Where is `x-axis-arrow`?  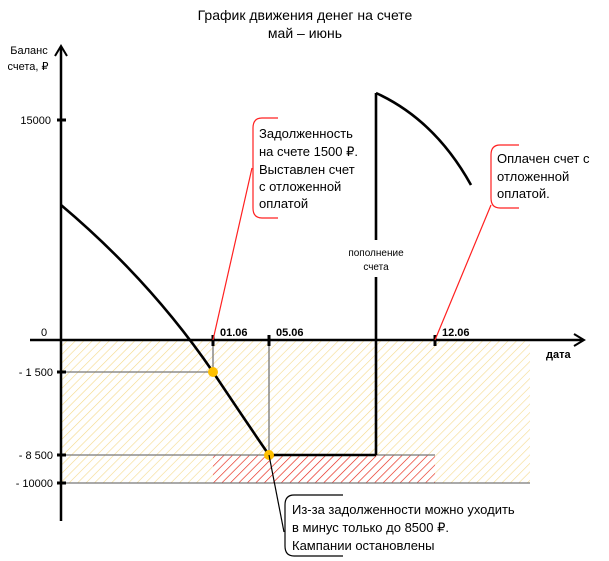 x-axis-arrow is located at coordinates (579, 340).